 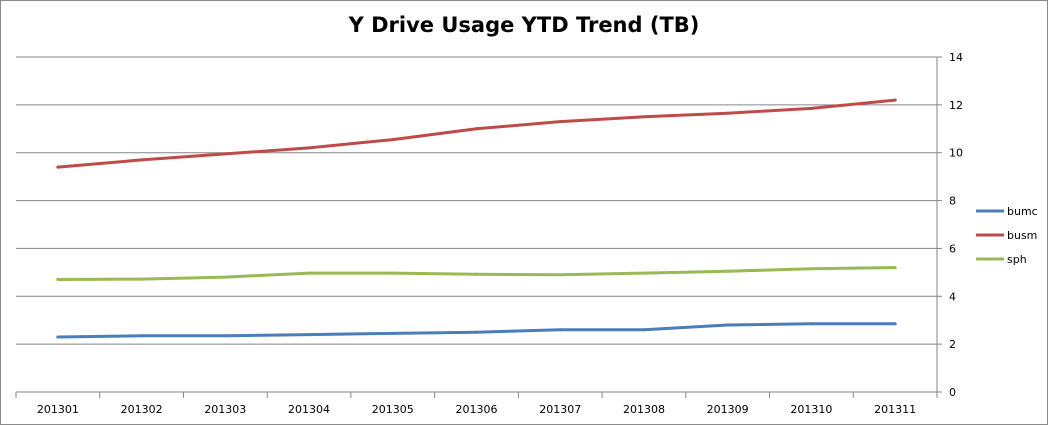 I want to click on legend-label-sph: sph, so click(x=1017, y=259).